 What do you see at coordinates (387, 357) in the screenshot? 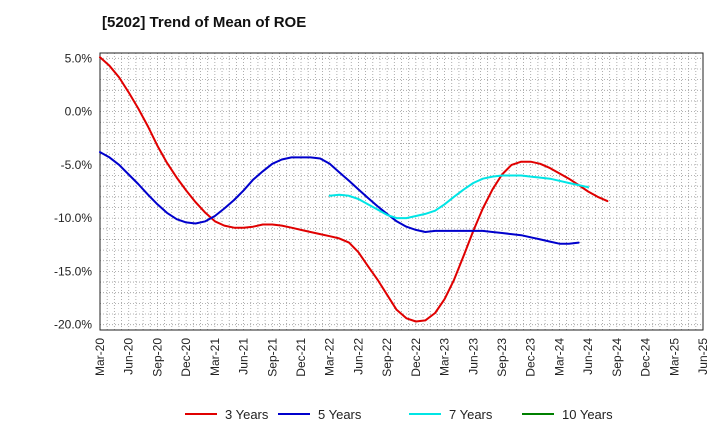
I see `x-tick-label: Sep-22` at bounding box center [387, 357].